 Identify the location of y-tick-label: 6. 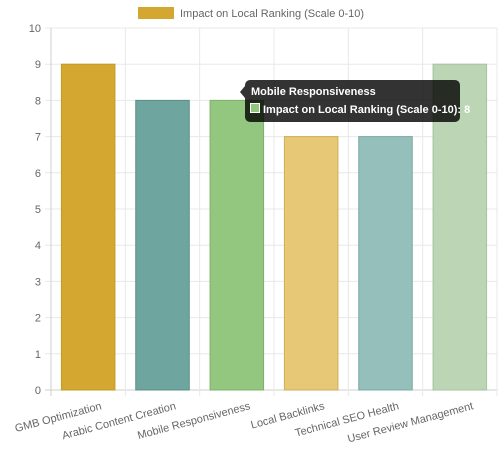
(38, 174).